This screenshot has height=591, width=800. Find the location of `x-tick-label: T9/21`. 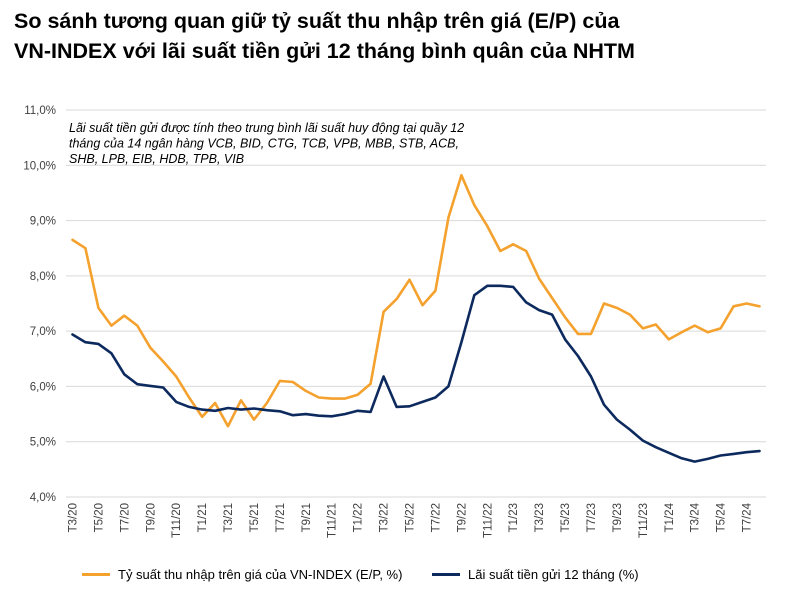

x-tick-label: T9/21 is located at coordinates (307, 517).